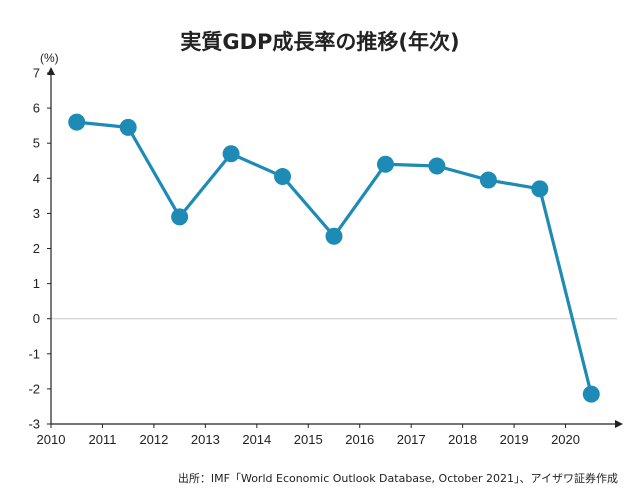 This screenshot has width=640, height=504. What do you see at coordinates (153, 439) in the screenshot?
I see `x-tick-label: 2012` at bounding box center [153, 439].